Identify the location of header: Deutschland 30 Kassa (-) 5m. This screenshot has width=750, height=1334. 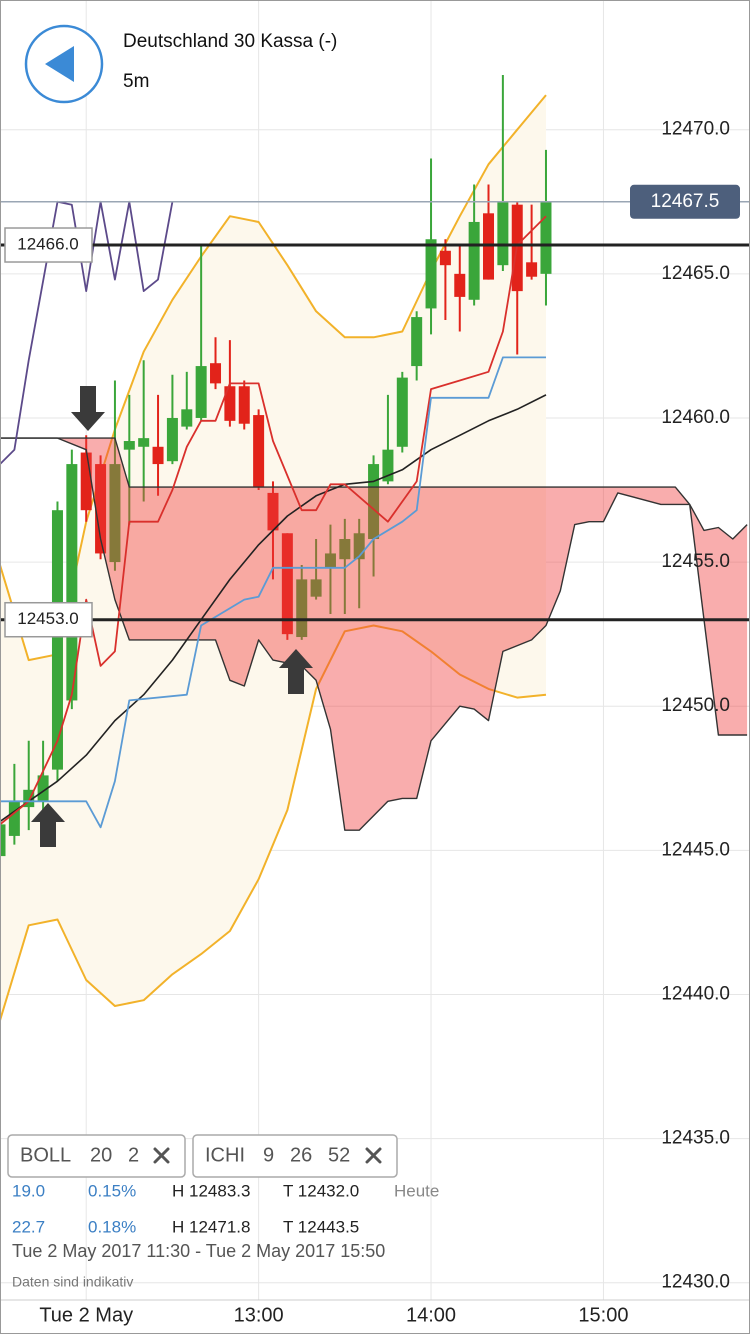
(180, 64).